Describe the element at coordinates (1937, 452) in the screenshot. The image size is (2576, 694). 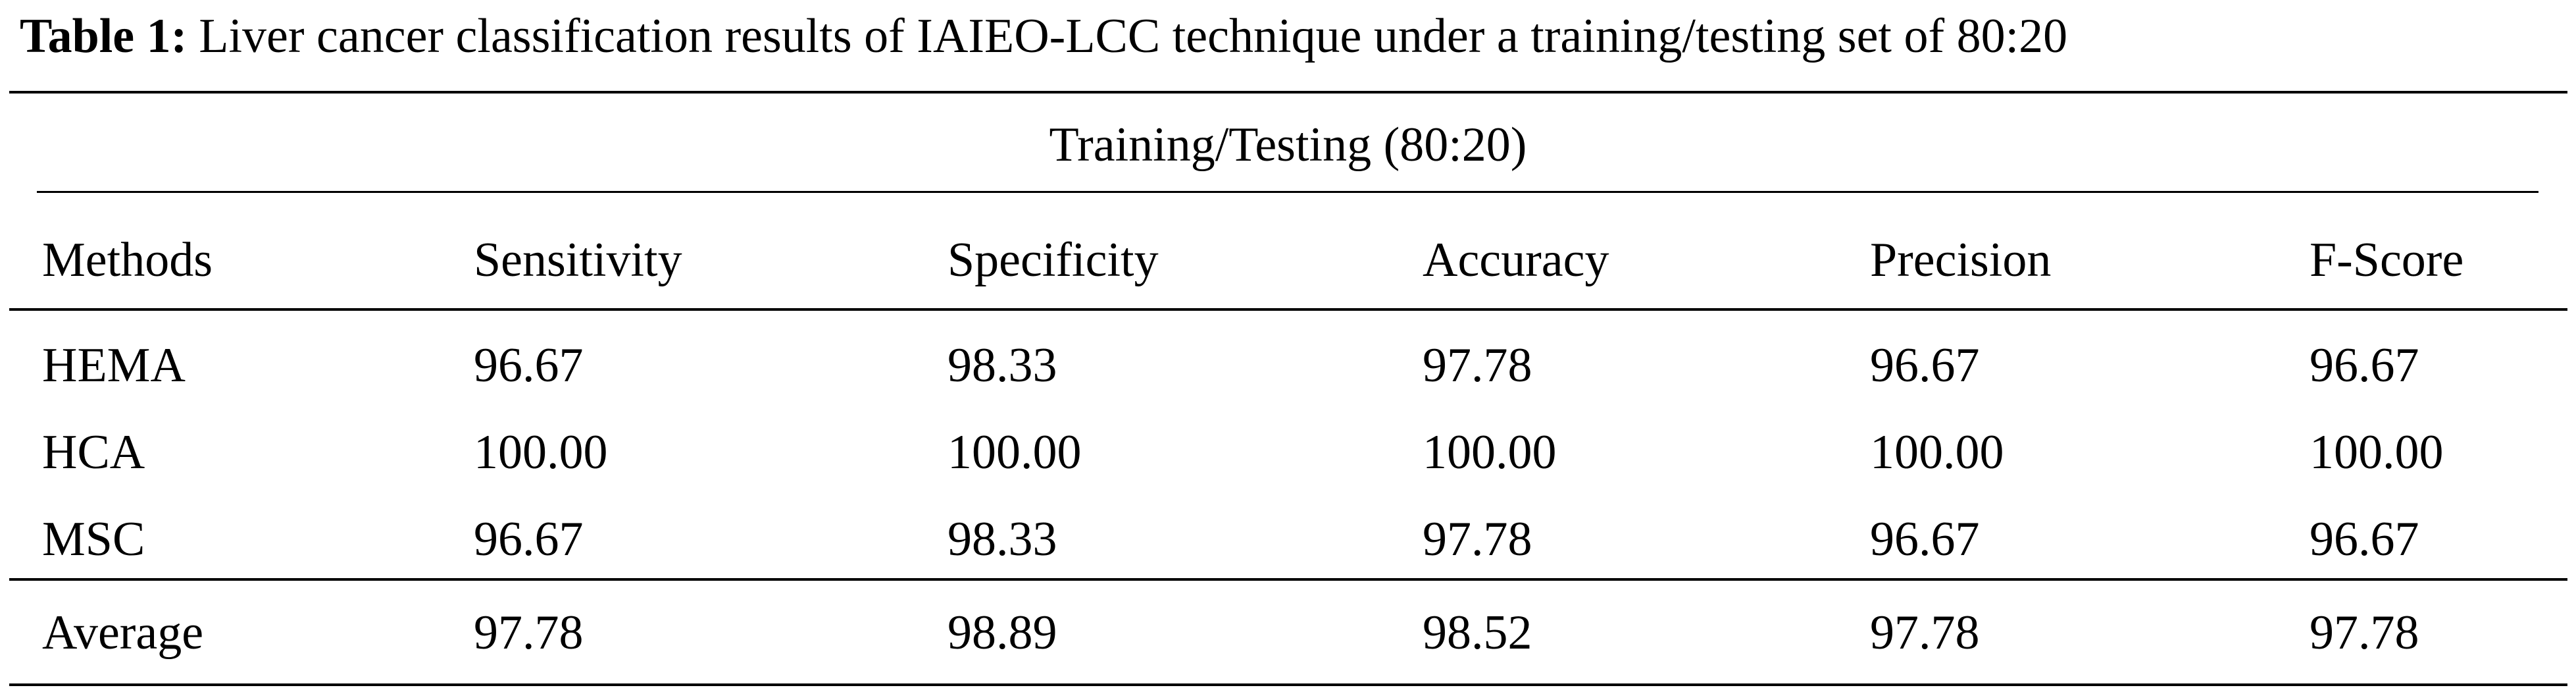
I see `table-cell-precision: 100.00` at that location.